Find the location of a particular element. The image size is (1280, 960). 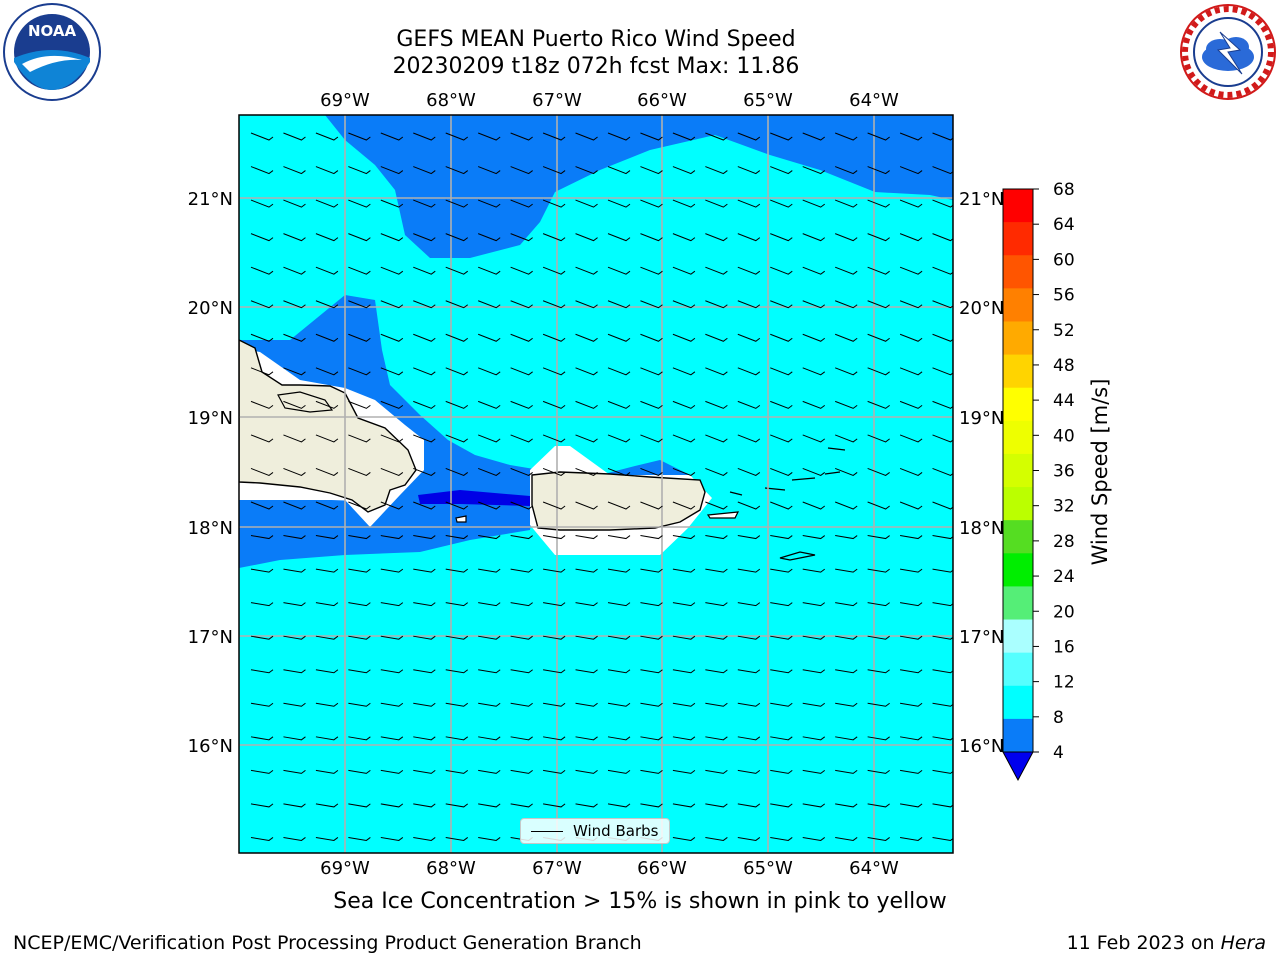

colorbar-tick-label: 56 is located at coordinates (1064, 296).